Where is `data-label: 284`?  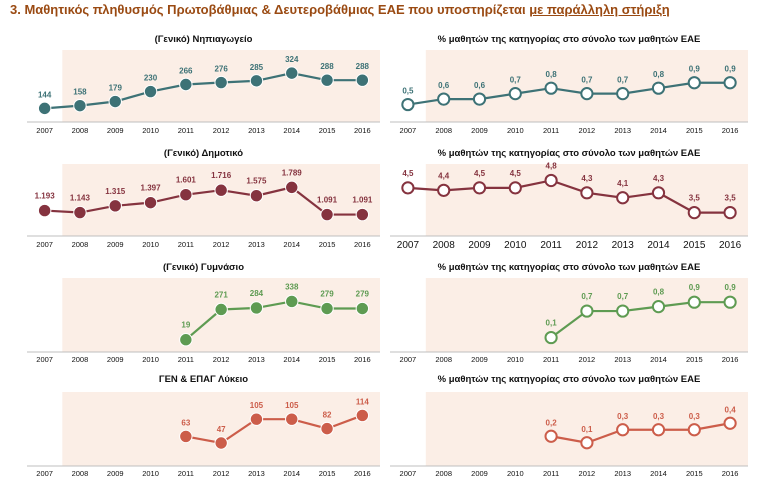
data-label: 284 is located at coordinates (257, 293).